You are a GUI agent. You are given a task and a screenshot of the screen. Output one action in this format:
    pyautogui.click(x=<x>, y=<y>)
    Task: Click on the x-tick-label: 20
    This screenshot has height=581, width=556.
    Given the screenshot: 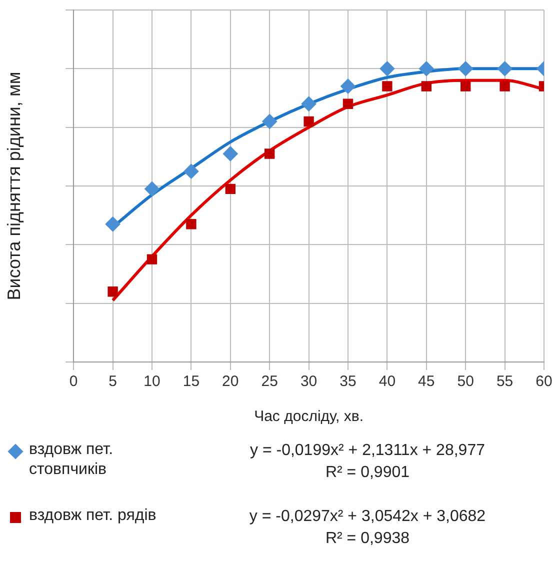 What is the action you would take?
    pyautogui.click(x=230, y=381)
    